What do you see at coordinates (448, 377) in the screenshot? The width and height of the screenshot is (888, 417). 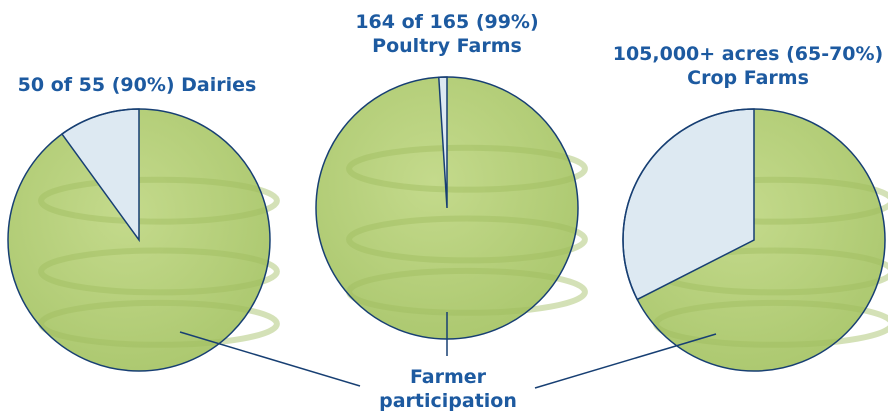 I see `callout-line1: Farmer` at bounding box center [448, 377].